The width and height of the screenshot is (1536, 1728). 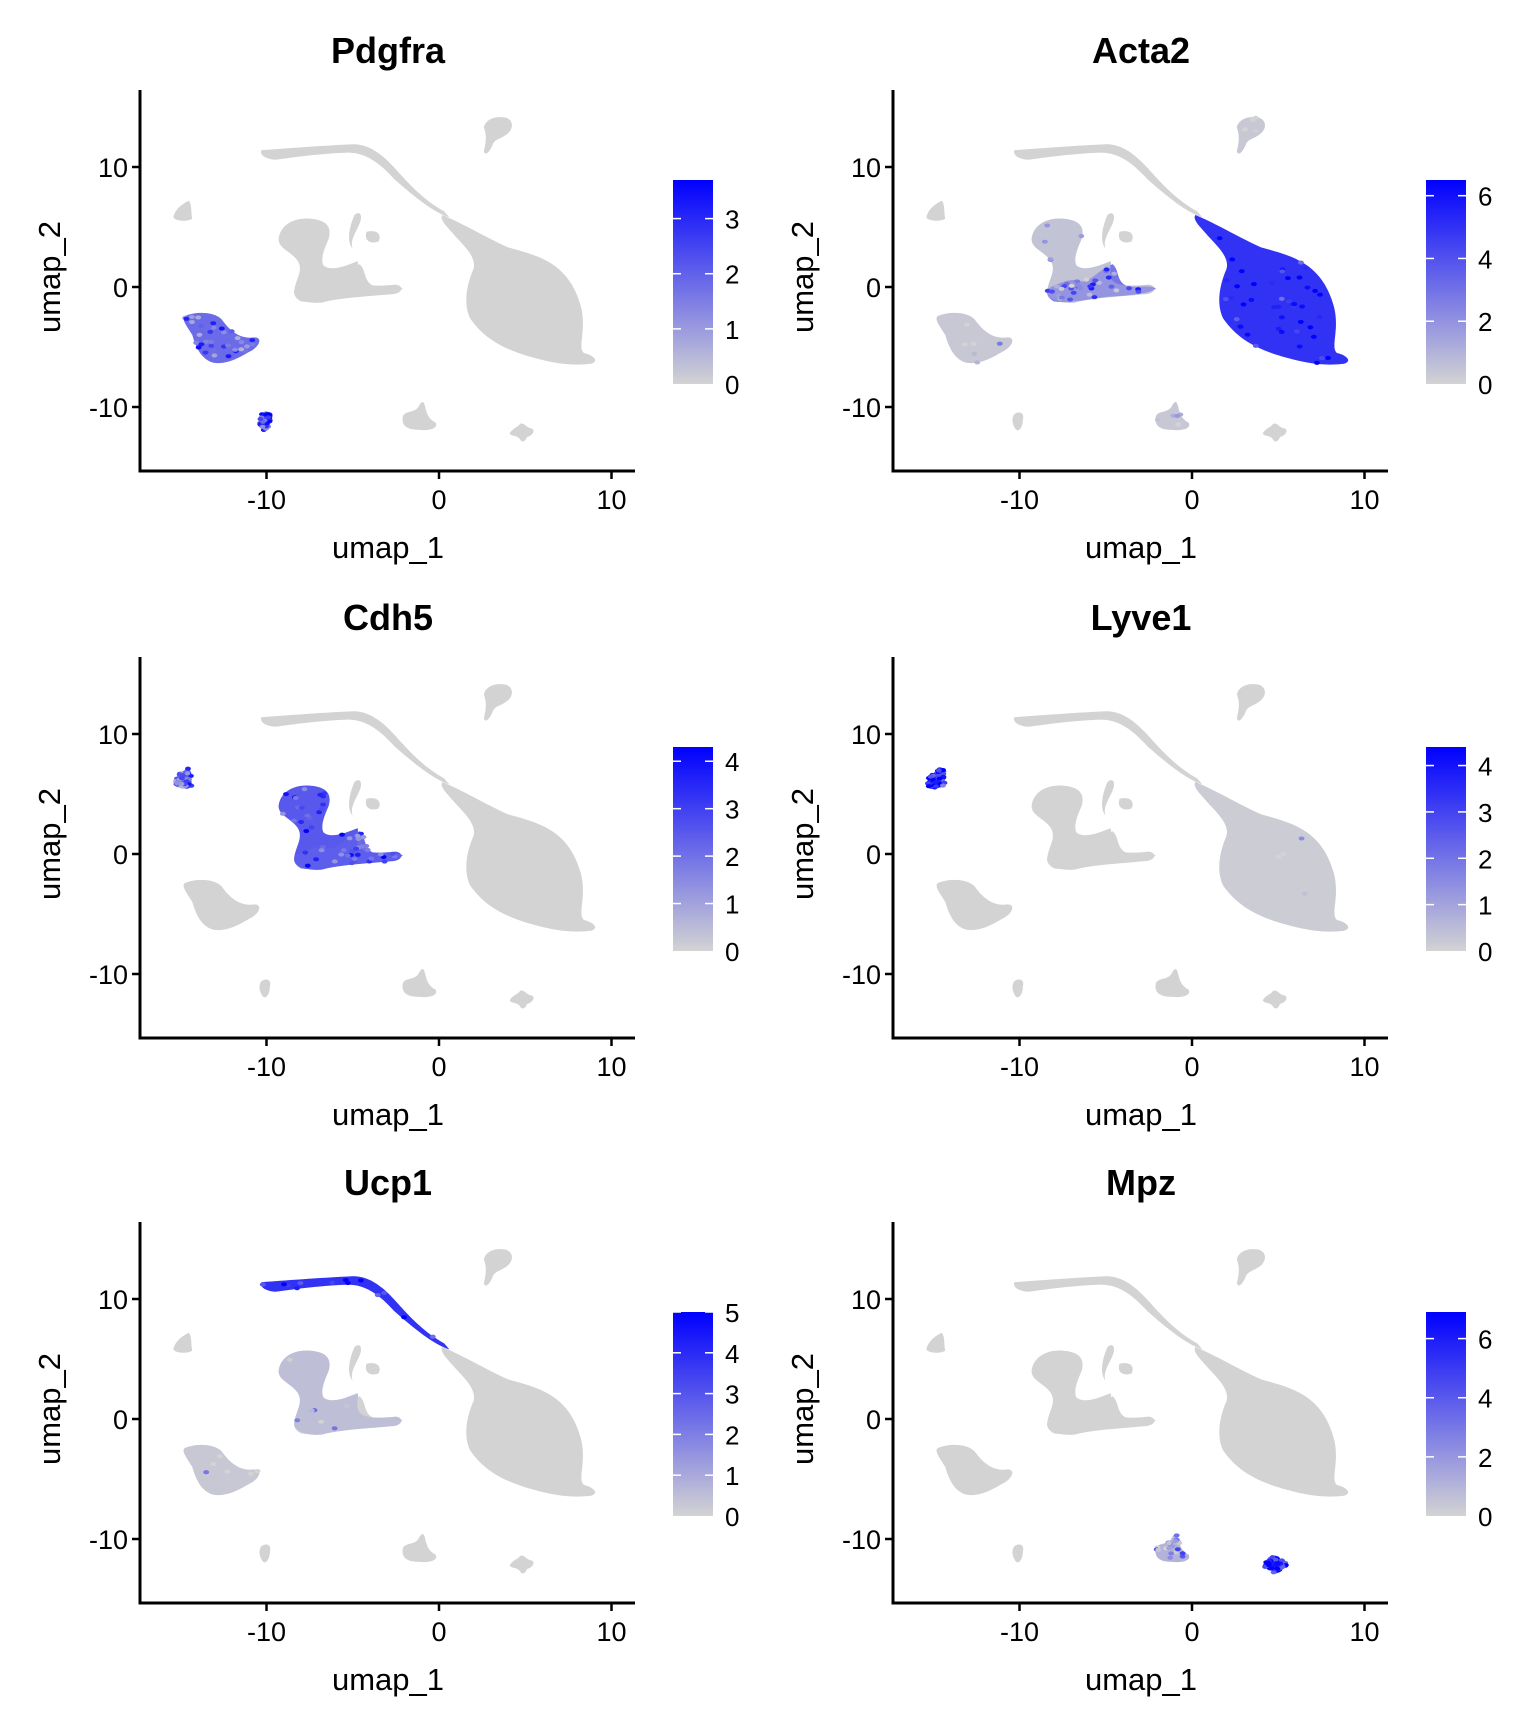 What do you see at coordinates (1093, 1392) in the screenshot?
I see `cluster-middle_cluster` at bounding box center [1093, 1392].